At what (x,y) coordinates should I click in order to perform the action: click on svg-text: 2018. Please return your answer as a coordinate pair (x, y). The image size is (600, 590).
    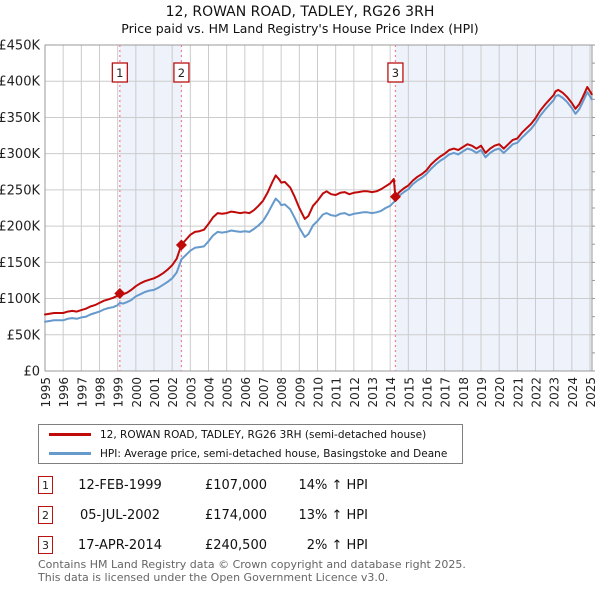
    Looking at the image, I should click on (464, 392).